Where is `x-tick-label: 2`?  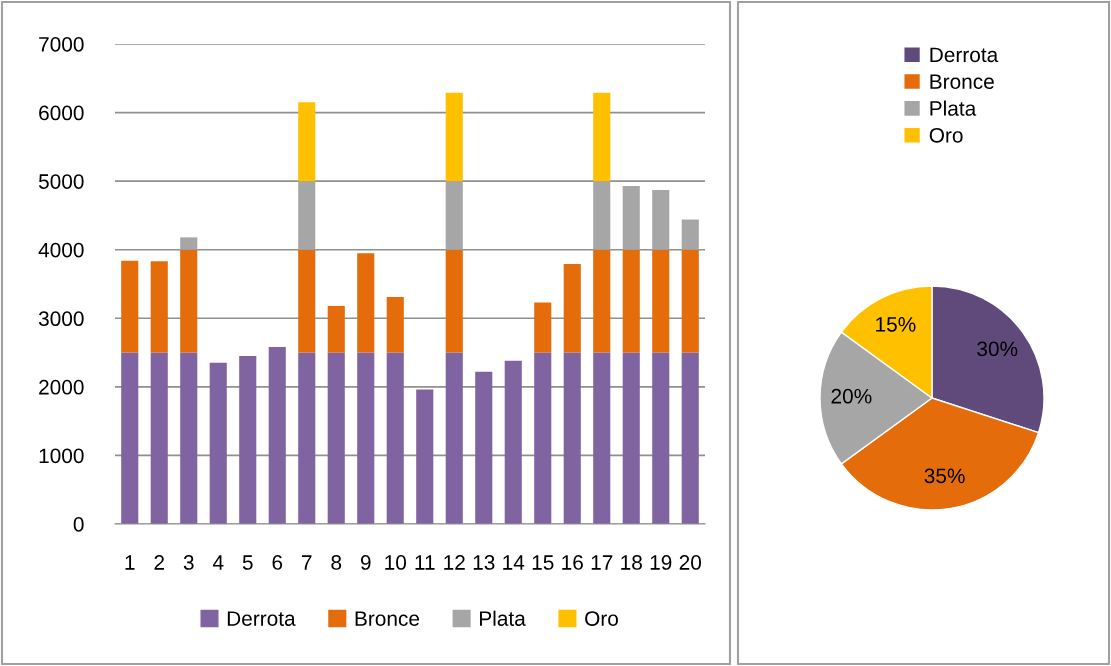 x-tick-label: 2 is located at coordinates (159, 562).